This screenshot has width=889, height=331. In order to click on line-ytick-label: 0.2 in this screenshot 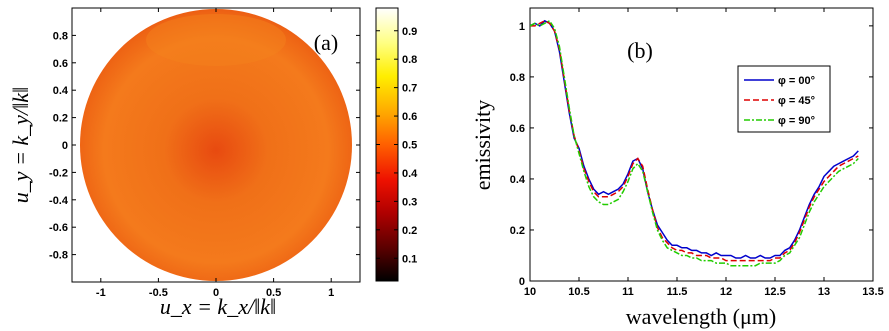, I will do `click(517, 231)`.